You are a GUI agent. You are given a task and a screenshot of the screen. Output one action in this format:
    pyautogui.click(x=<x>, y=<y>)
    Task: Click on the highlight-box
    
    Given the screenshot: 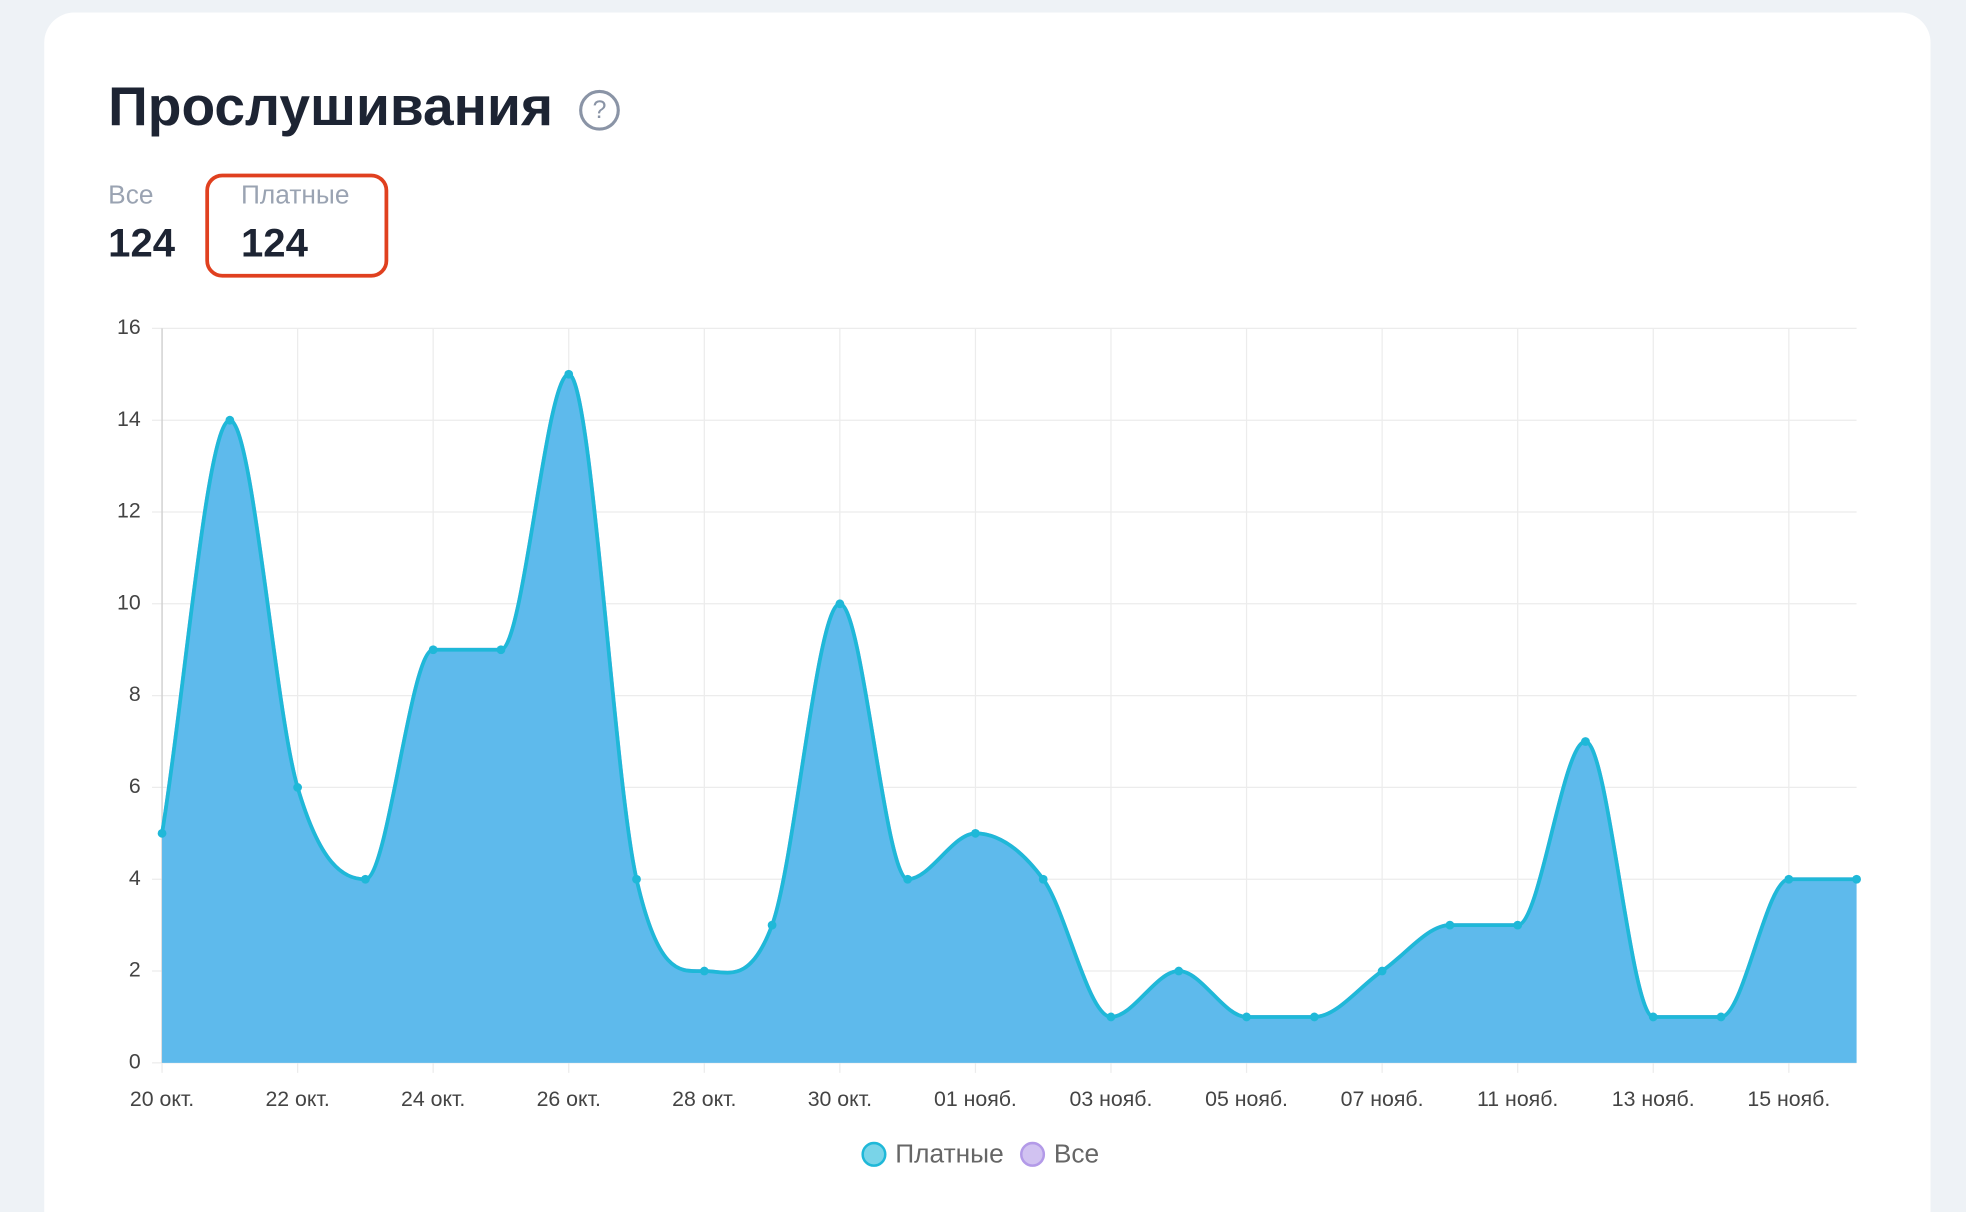 What is the action you would take?
    pyautogui.click(x=297, y=225)
    